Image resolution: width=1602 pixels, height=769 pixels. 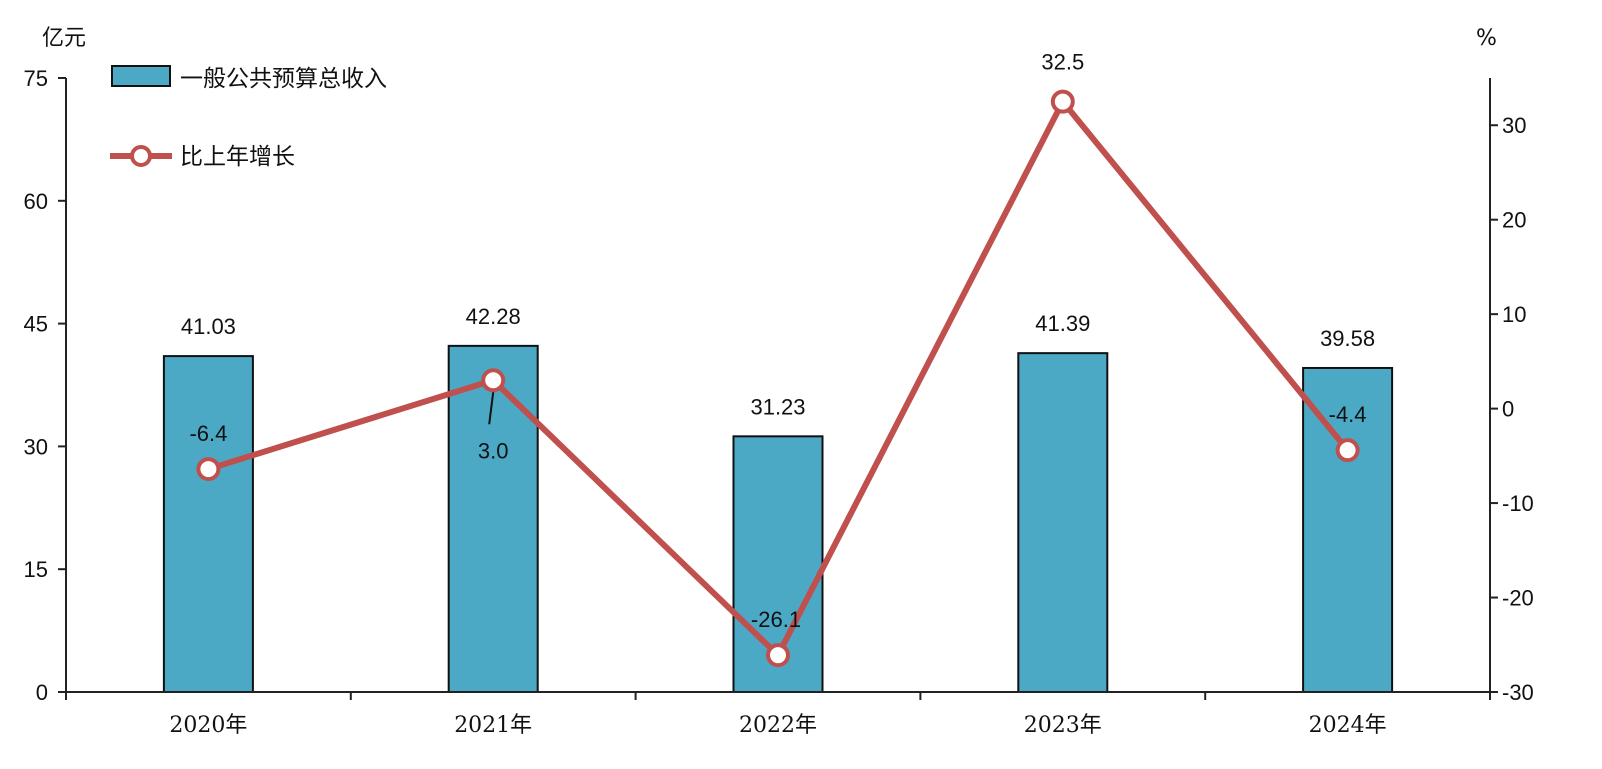 I want to click on growth-value-label: -26.1, so click(x=776, y=619).